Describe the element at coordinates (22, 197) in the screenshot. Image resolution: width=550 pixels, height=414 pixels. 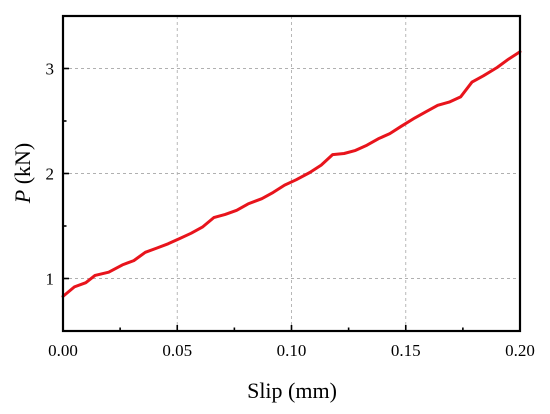
I see `y-axis-label-symbol: P` at that location.